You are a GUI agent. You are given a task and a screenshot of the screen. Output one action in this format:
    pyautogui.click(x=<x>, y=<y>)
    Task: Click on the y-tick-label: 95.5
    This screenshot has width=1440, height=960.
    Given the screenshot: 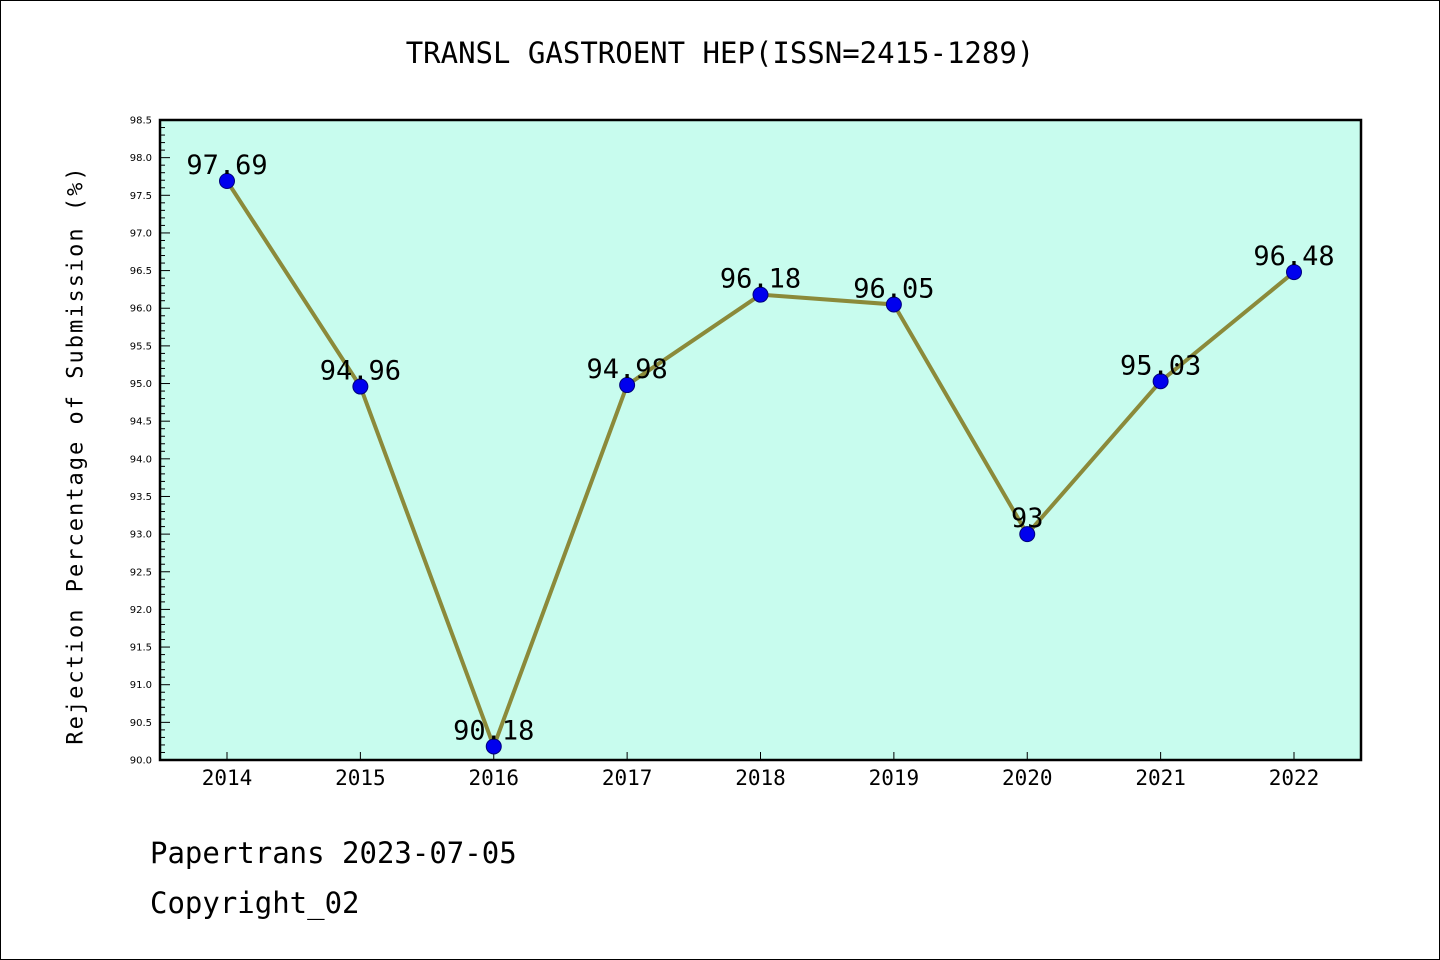 What is the action you would take?
    pyautogui.click(x=141, y=346)
    